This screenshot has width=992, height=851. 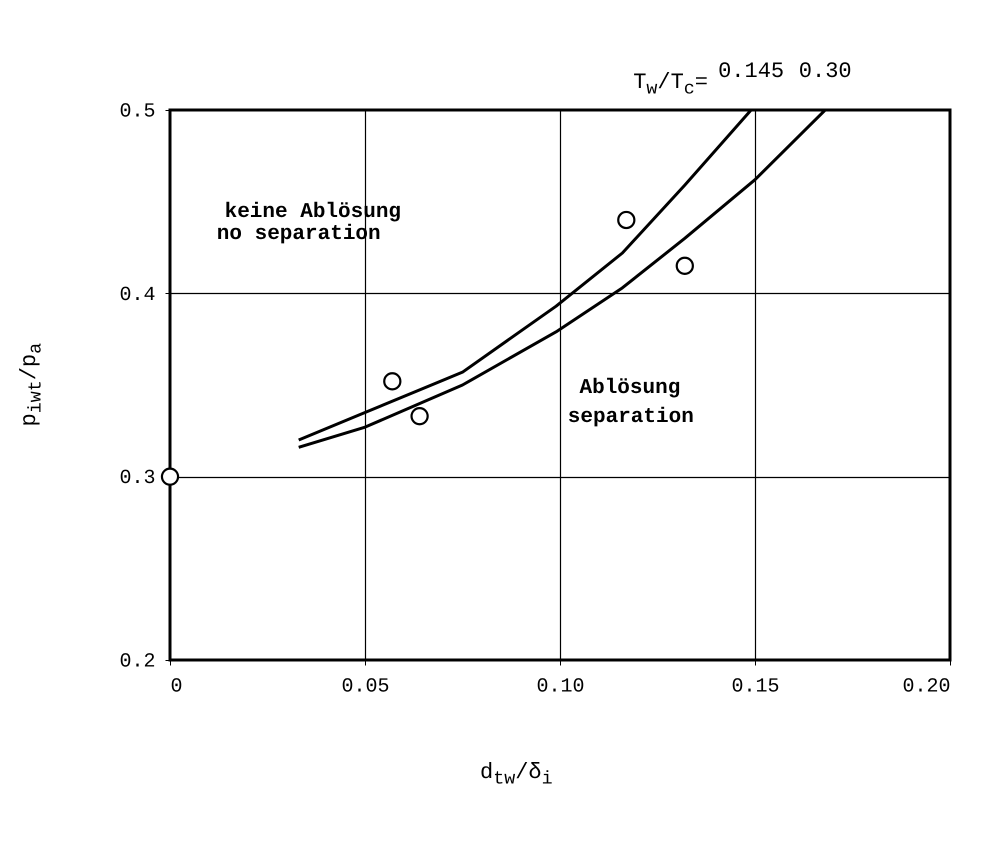 What do you see at coordinates (630, 388) in the screenshot?
I see `annotation: Ablösung` at bounding box center [630, 388].